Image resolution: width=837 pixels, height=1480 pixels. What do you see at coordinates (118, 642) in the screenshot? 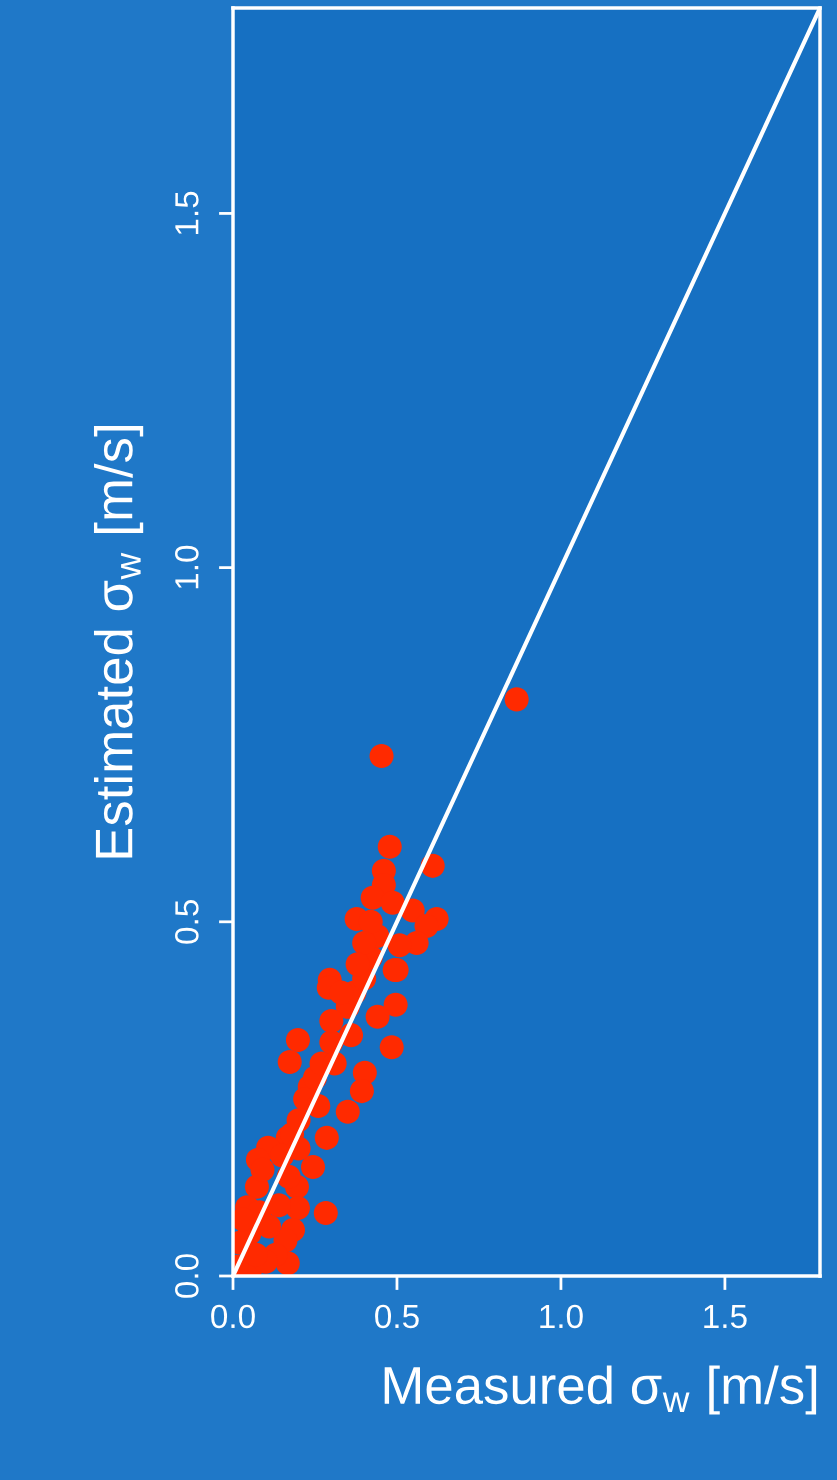
I see `y-axis-title: Estimated σ$_{w}$ [m/s]` at bounding box center [118, 642].